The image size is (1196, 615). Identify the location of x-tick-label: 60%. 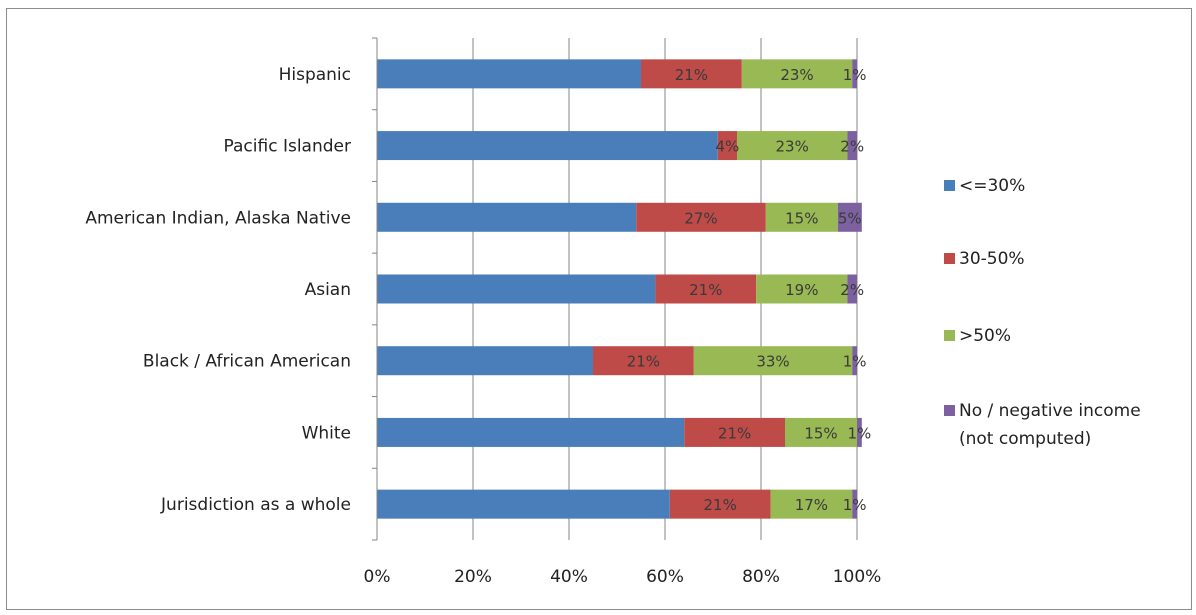
(665, 577).